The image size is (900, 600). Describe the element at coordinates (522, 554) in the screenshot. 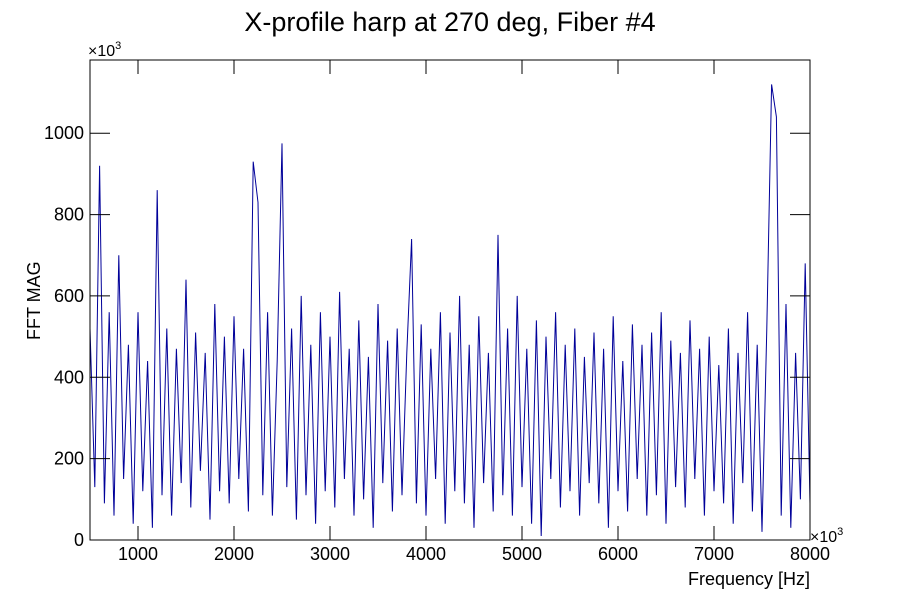

I see `x-tick-label: 5000` at that location.